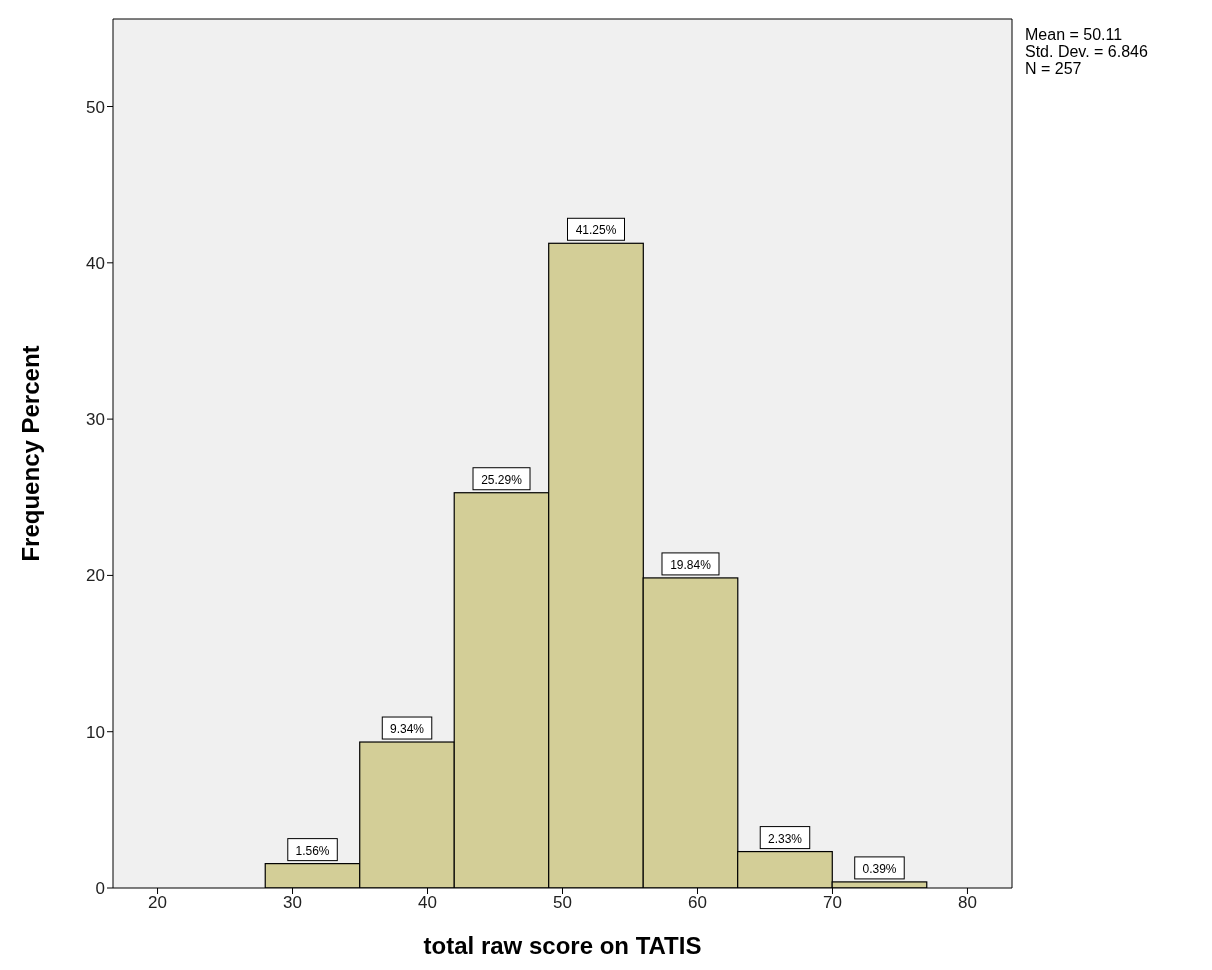 Image resolution: width=1212 pixels, height=970 pixels. Describe the element at coordinates (158, 903) in the screenshot. I see `x-tick-label: 20` at that location.